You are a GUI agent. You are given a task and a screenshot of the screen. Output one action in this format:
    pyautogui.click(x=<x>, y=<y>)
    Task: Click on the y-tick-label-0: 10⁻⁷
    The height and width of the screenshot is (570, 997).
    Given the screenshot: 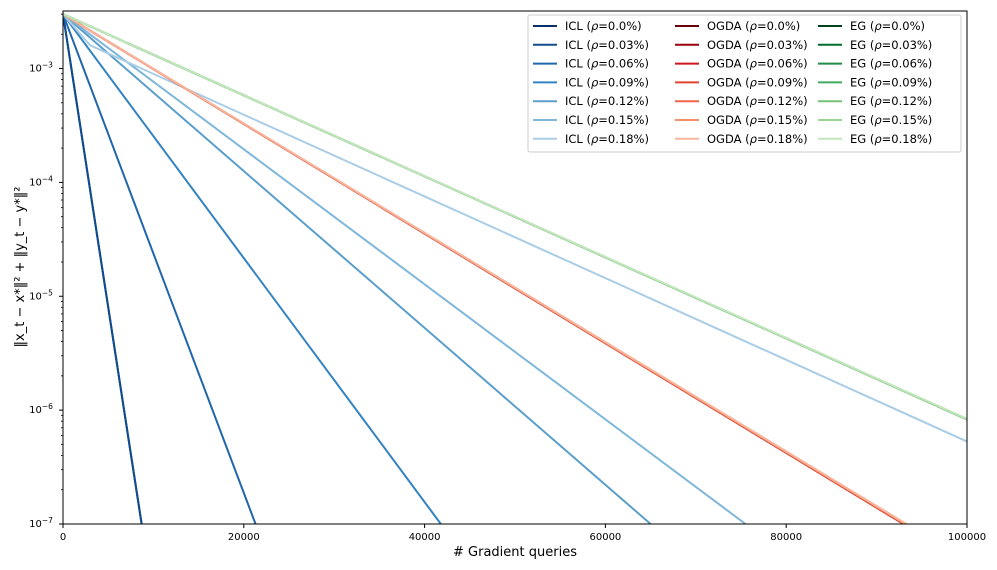 What is the action you would take?
    pyautogui.click(x=41, y=523)
    